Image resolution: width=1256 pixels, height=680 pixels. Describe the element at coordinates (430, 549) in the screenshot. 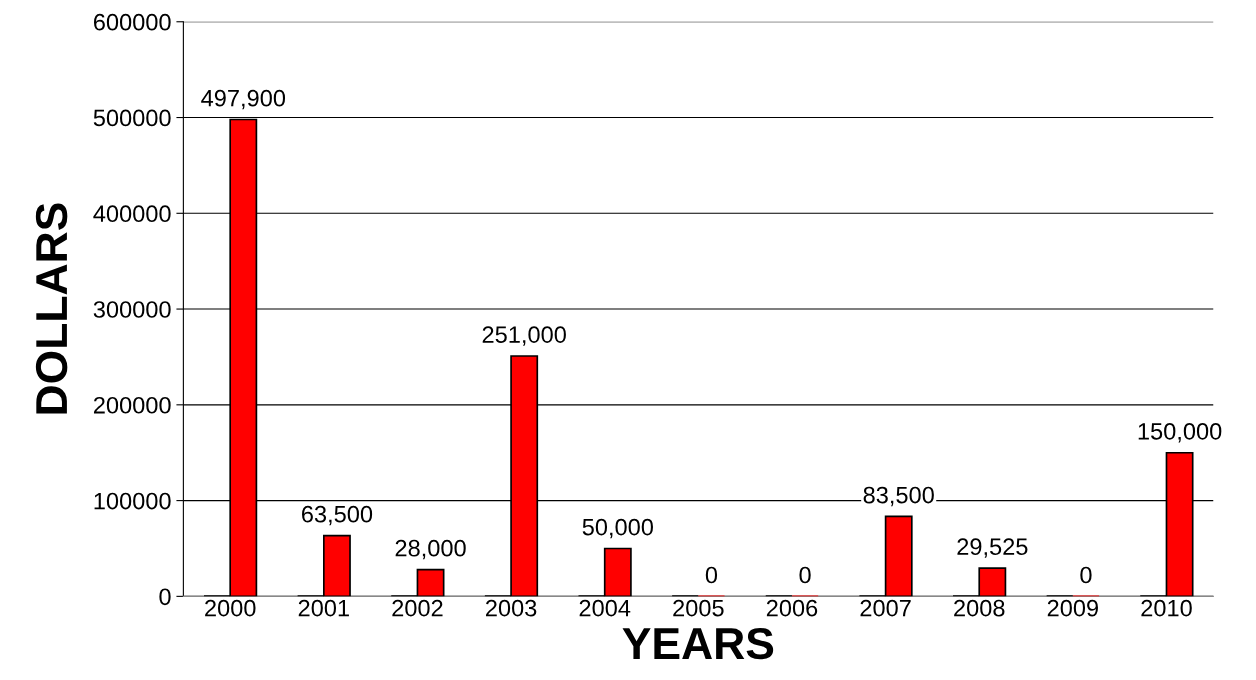

I see `data-label: 28,000` at that location.